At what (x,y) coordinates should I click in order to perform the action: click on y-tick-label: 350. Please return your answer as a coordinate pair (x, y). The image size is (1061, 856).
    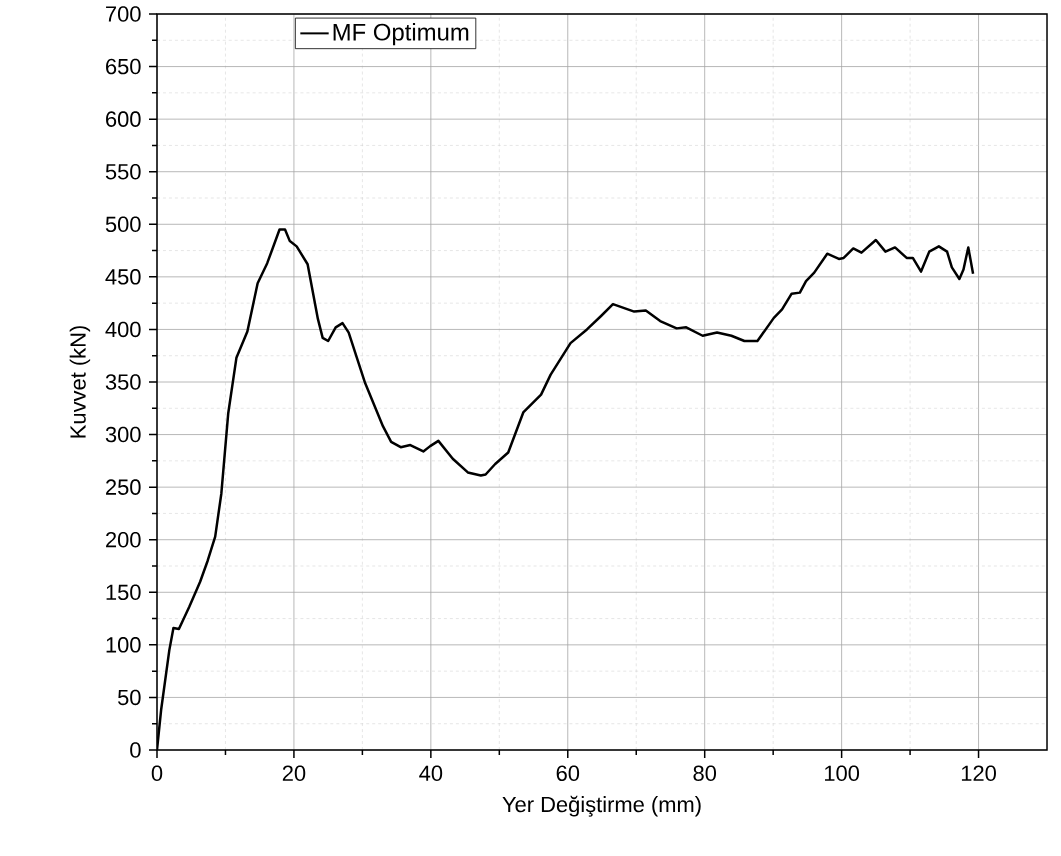
    Looking at the image, I should click on (123, 382).